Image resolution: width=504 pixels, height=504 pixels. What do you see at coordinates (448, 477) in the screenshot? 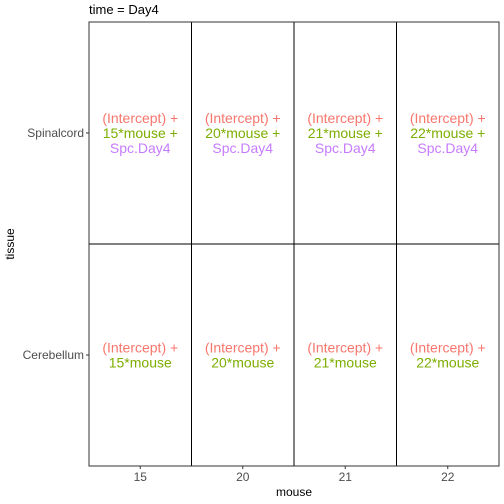
I see `x-tick-label: 22` at bounding box center [448, 477].